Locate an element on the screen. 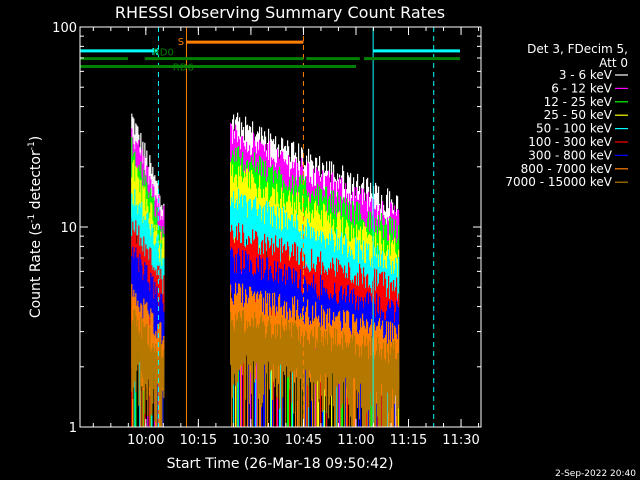 The image size is (640, 480). x-tick-label: 10:45 is located at coordinates (303, 440).